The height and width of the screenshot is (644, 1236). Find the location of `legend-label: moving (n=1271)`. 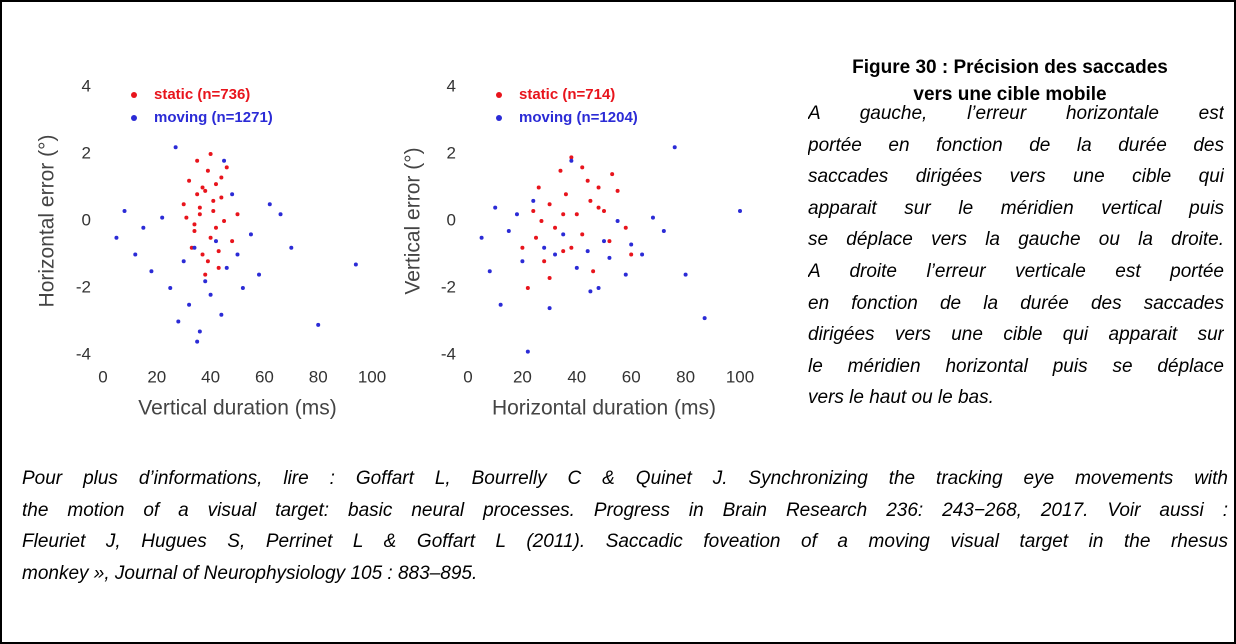

legend-label: moving (n=1271) is located at coordinates (213, 117).